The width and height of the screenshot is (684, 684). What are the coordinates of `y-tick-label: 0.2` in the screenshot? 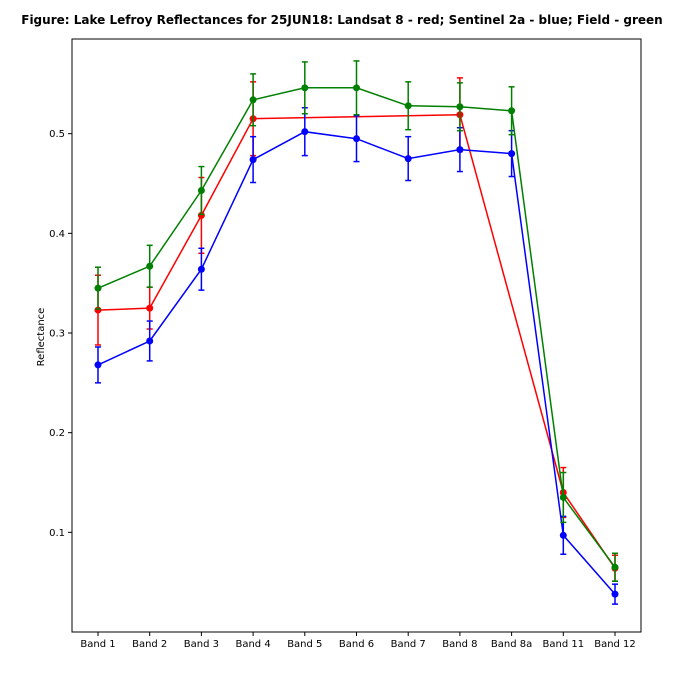 It's located at (57, 433).